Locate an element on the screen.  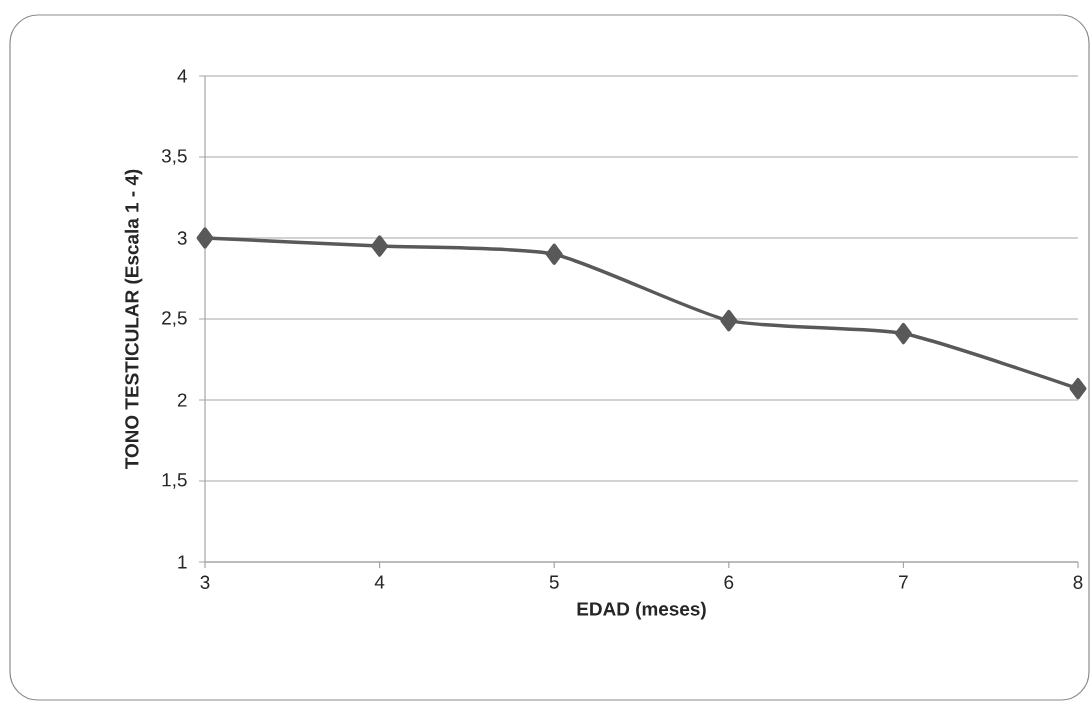
x-tick-label: 7 is located at coordinates (903, 582).